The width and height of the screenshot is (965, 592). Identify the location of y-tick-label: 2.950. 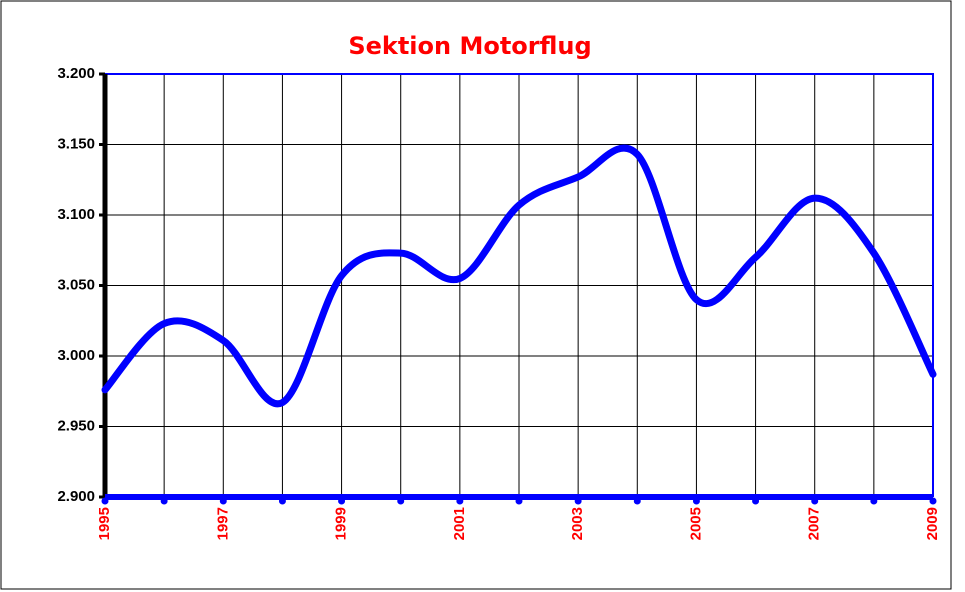
(76, 425).